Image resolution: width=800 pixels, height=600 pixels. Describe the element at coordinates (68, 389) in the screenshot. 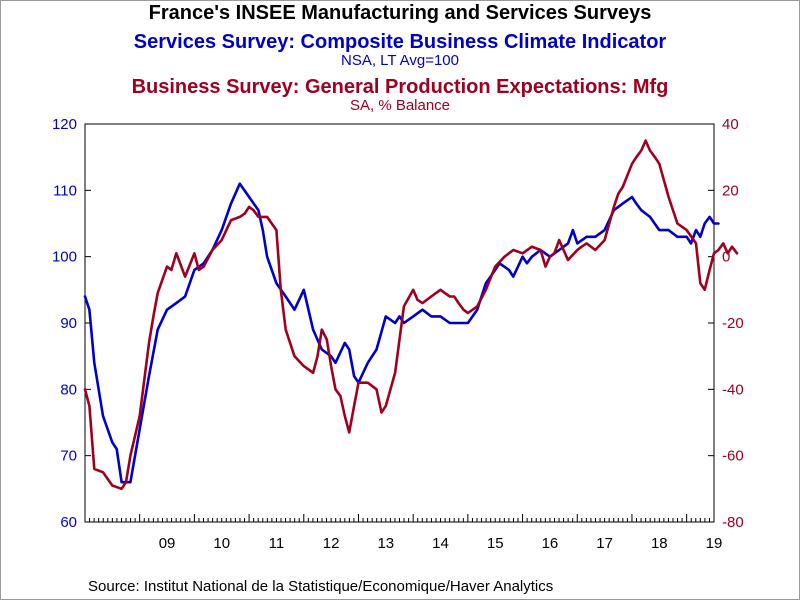

I see `y-left-tick-label: 80` at that location.